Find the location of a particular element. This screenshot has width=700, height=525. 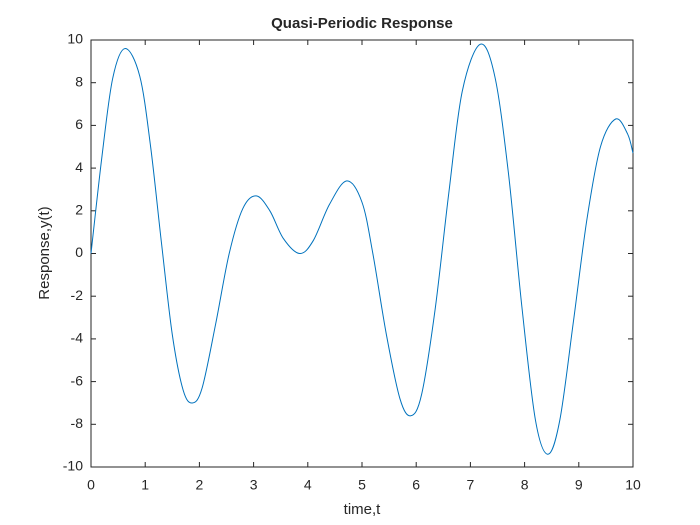

x-axis-label: time,t is located at coordinates (363, 509).